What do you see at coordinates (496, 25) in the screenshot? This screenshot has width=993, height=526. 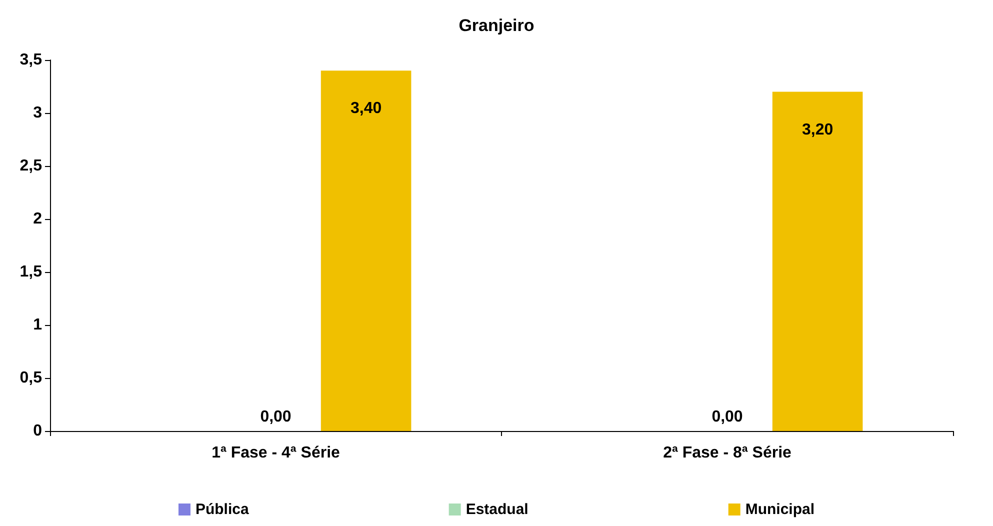 I see `chart-title: Granjeiro` at bounding box center [496, 25].